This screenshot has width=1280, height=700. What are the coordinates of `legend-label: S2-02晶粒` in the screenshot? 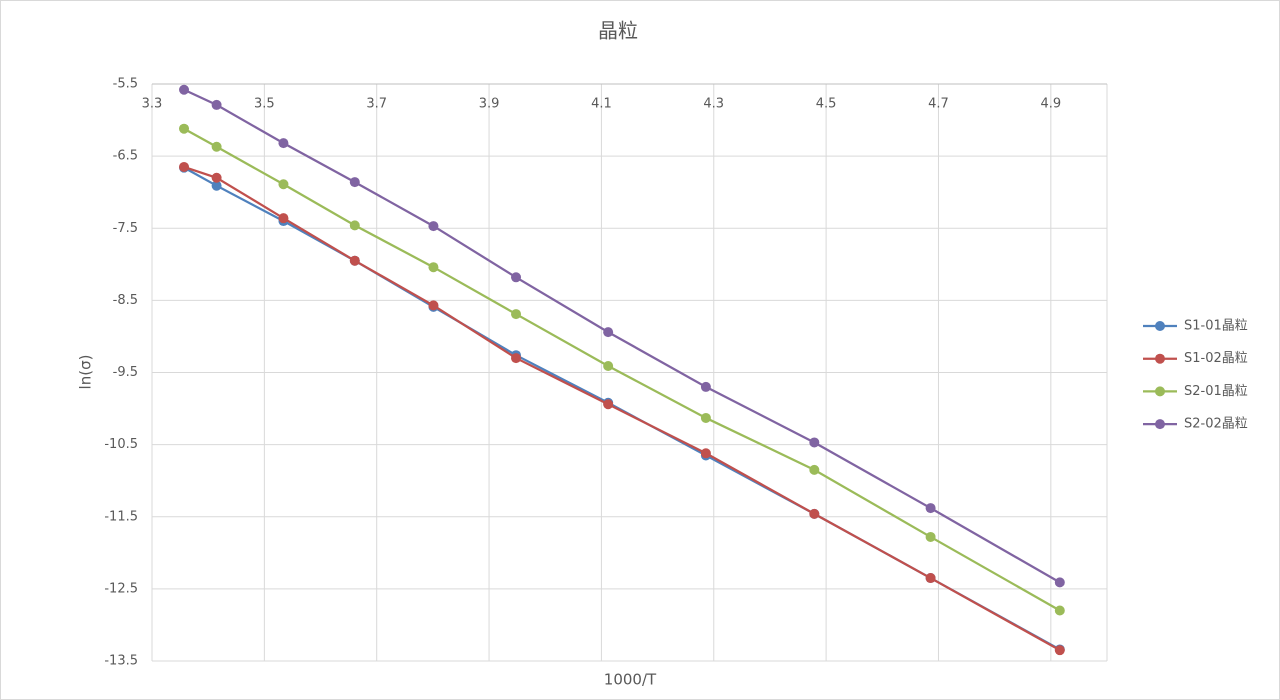 It's located at (1216, 424).